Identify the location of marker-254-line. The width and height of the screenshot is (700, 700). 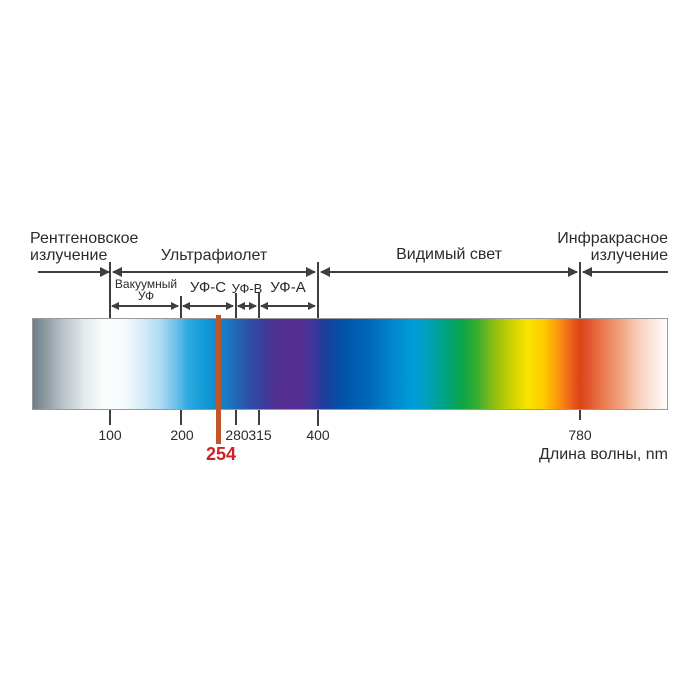
(218, 379).